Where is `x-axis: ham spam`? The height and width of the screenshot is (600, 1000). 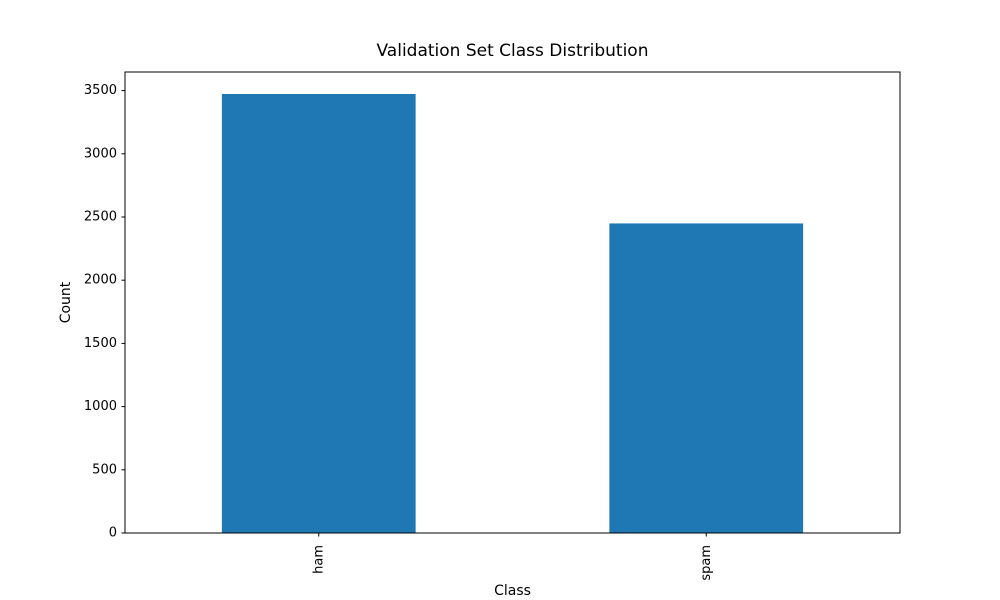 x-axis: ham spam is located at coordinates (512, 557).